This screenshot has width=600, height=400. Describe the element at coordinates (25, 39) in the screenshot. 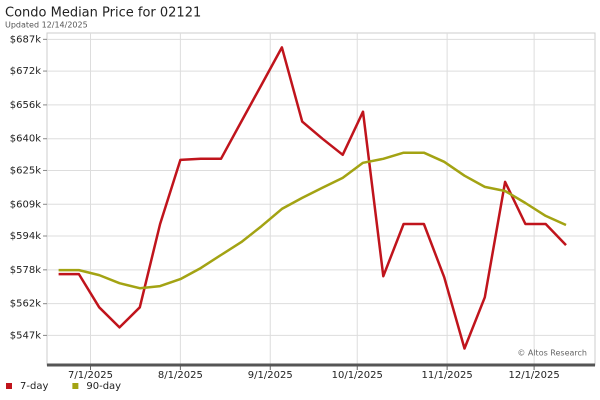

I see `y-tick-label: $687k` at that location.